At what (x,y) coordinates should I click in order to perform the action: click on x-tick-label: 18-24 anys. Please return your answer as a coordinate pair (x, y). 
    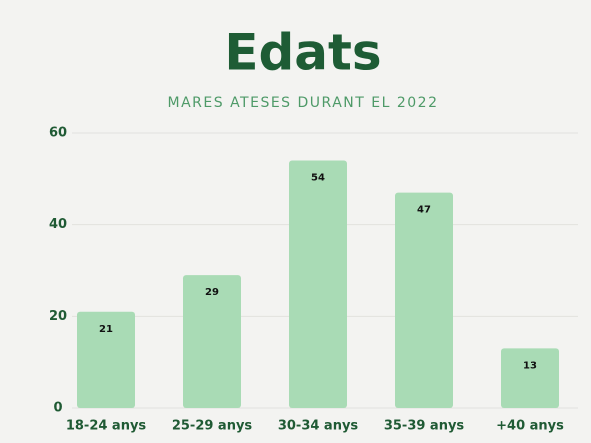
    Looking at the image, I should click on (106, 426).